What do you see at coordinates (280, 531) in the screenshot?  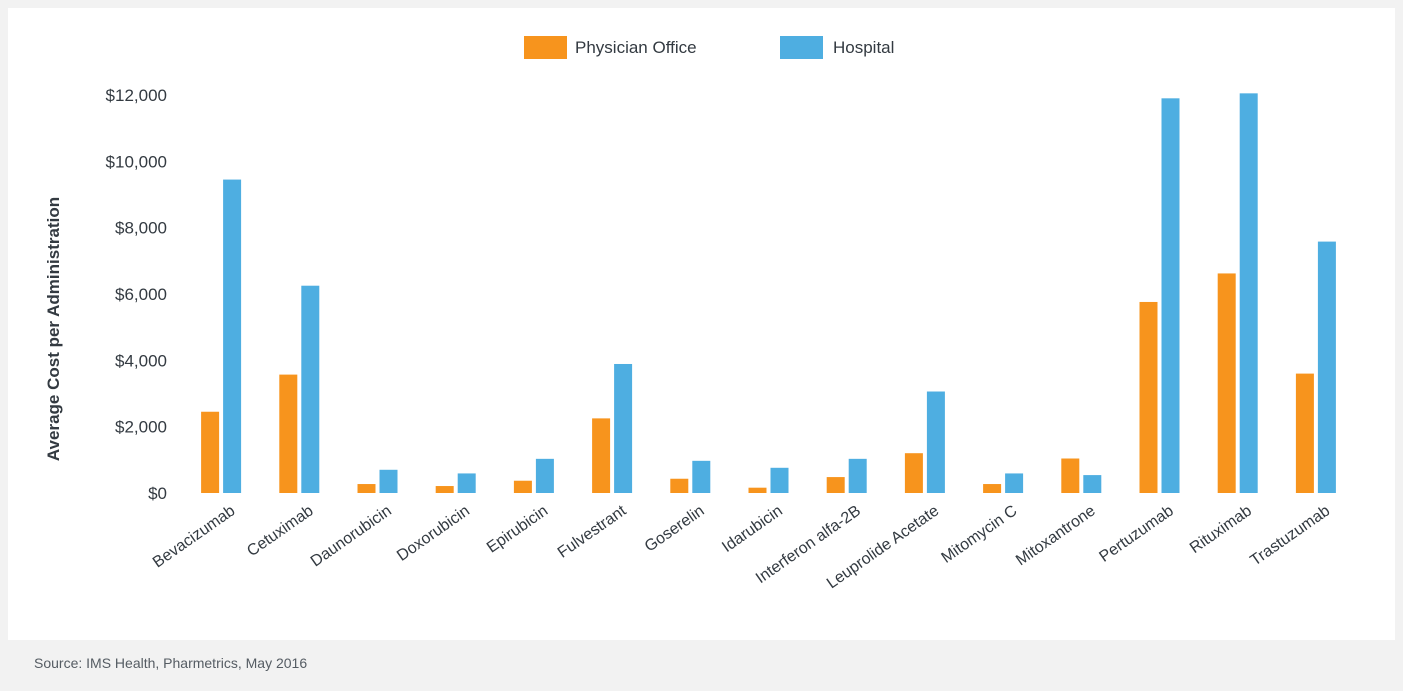 I see `x-tick-label: Cetuximab` at bounding box center [280, 531].